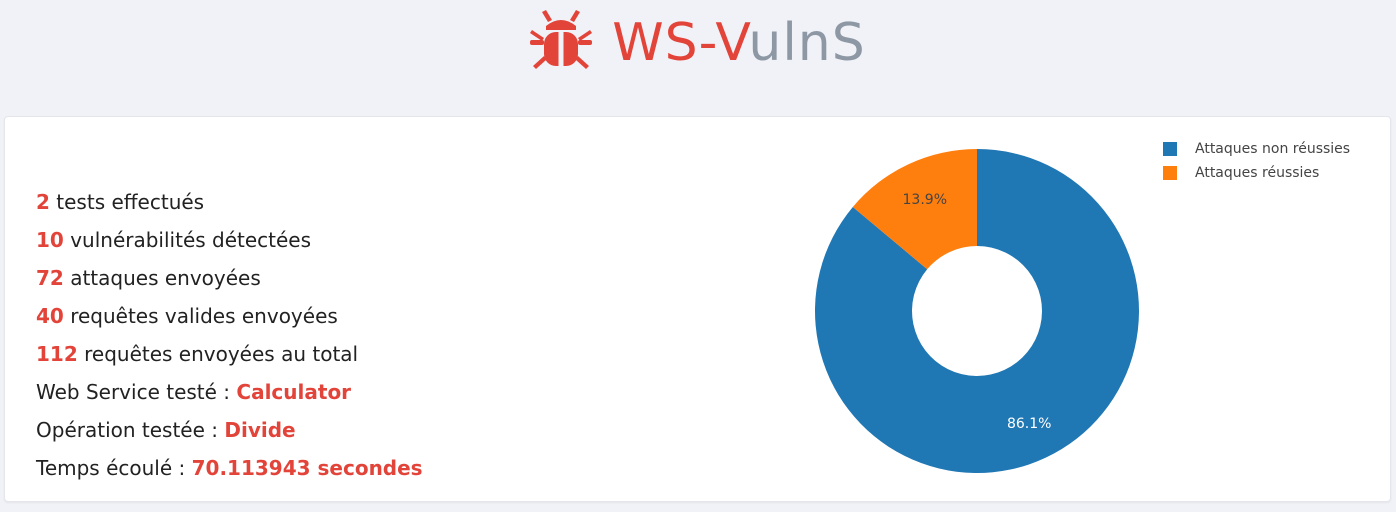 The image size is (1396, 512). Describe the element at coordinates (191, 240) in the screenshot. I see `stat-label: vulnérabilités détectées` at that location.